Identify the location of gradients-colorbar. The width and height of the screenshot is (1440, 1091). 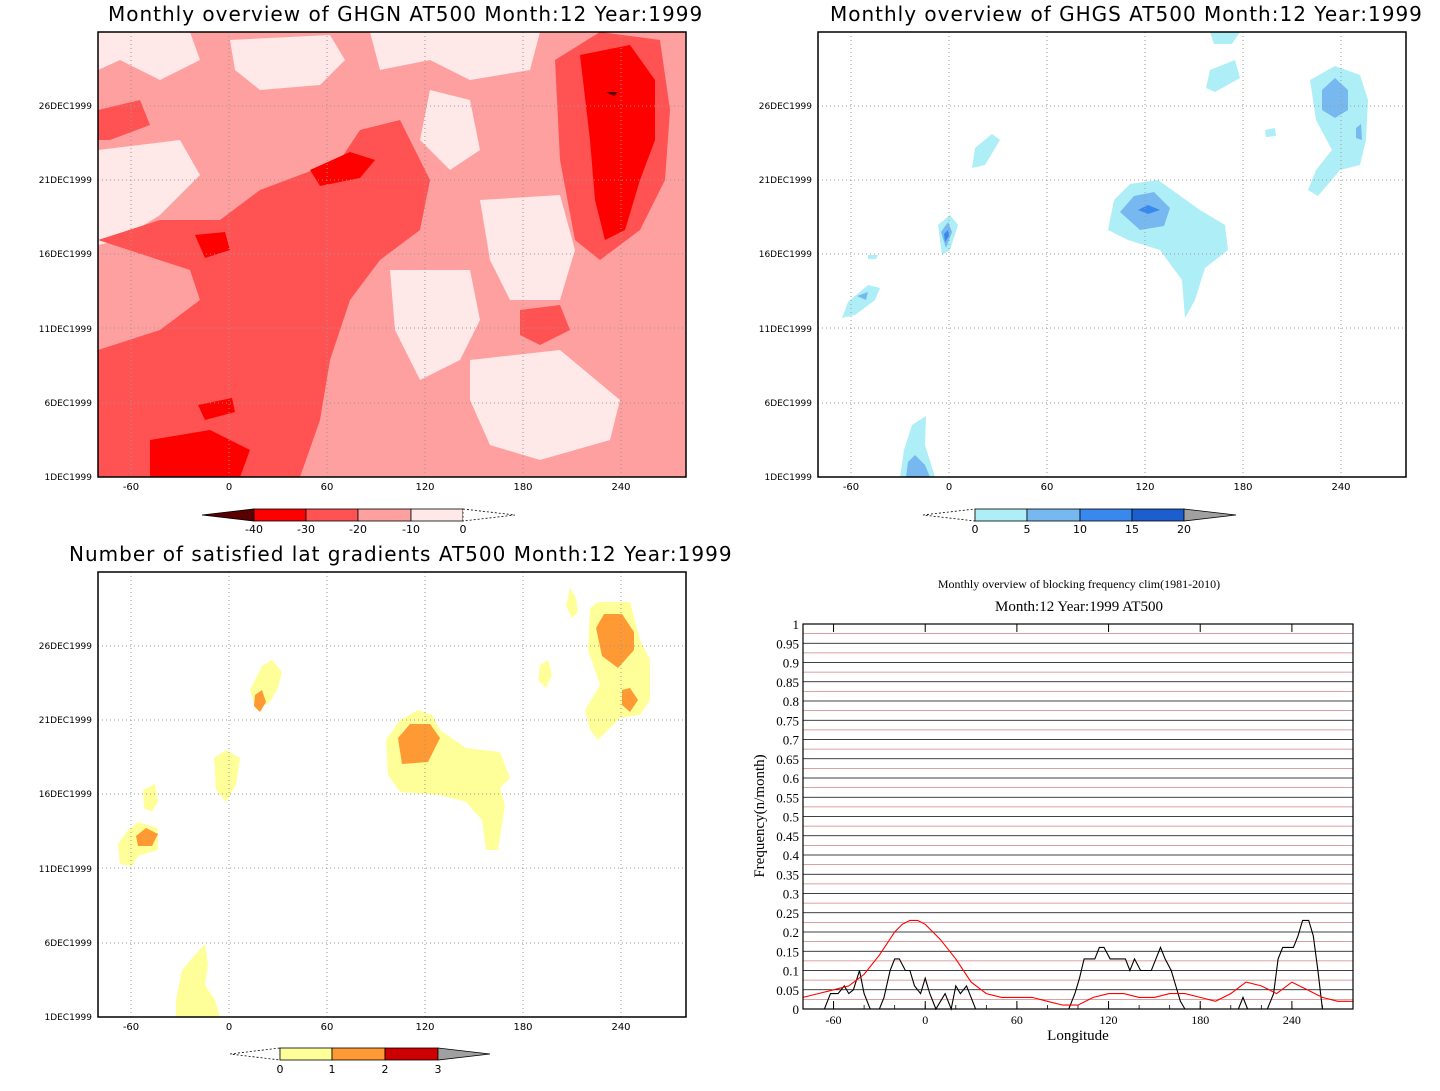
(360, 1054).